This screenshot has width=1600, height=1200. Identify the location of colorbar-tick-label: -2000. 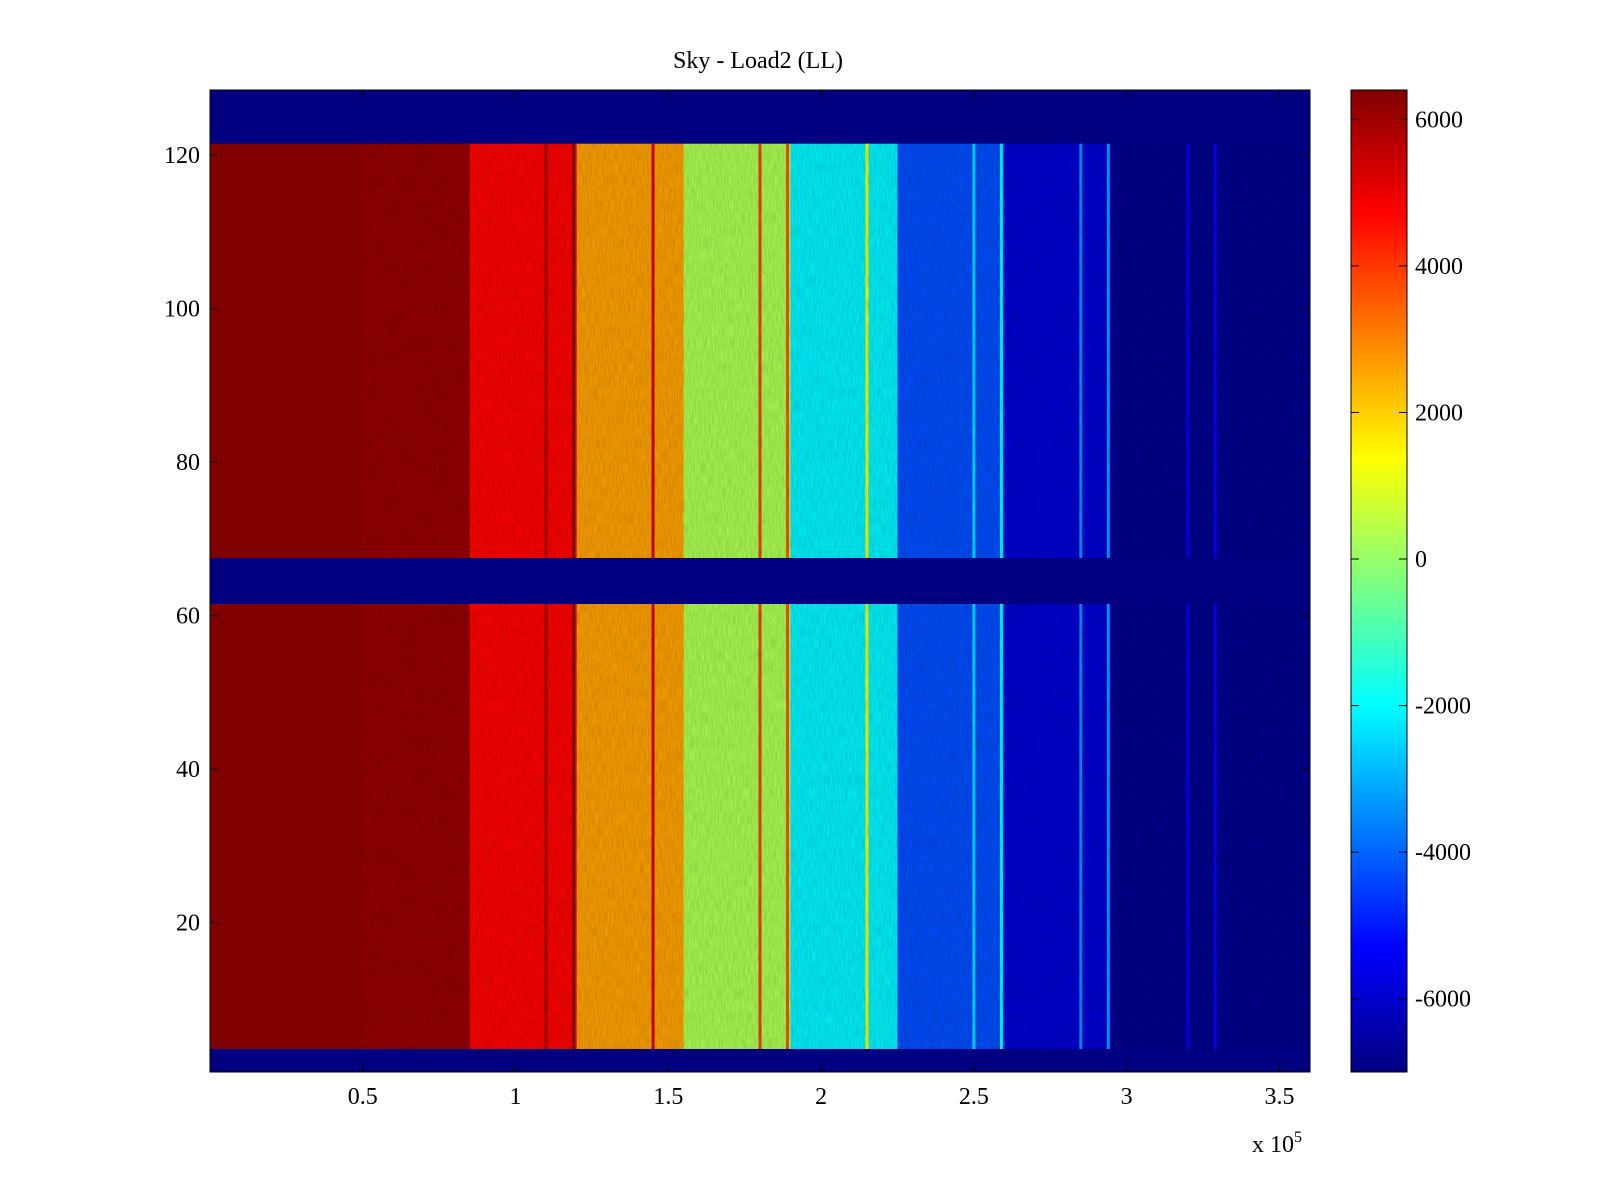
(1443, 707).